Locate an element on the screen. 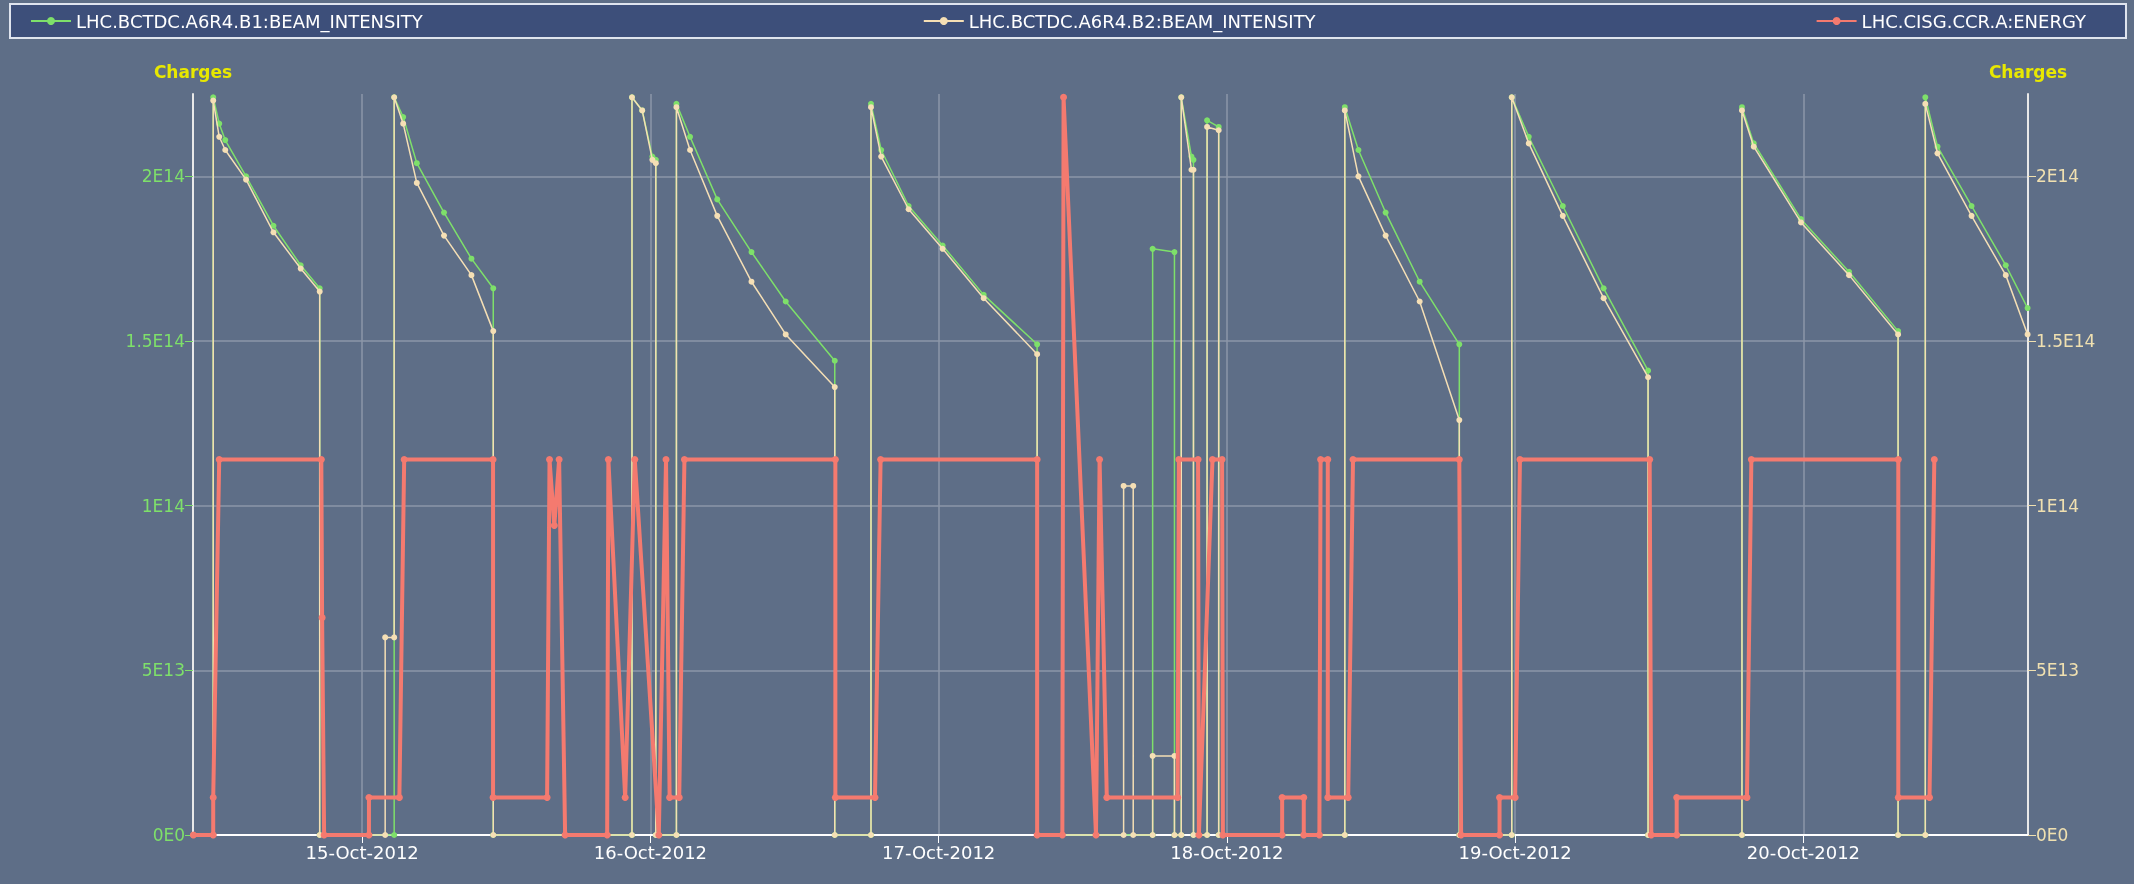  x-tick-label: 17-Oct-2012 is located at coordinates (938, 852).